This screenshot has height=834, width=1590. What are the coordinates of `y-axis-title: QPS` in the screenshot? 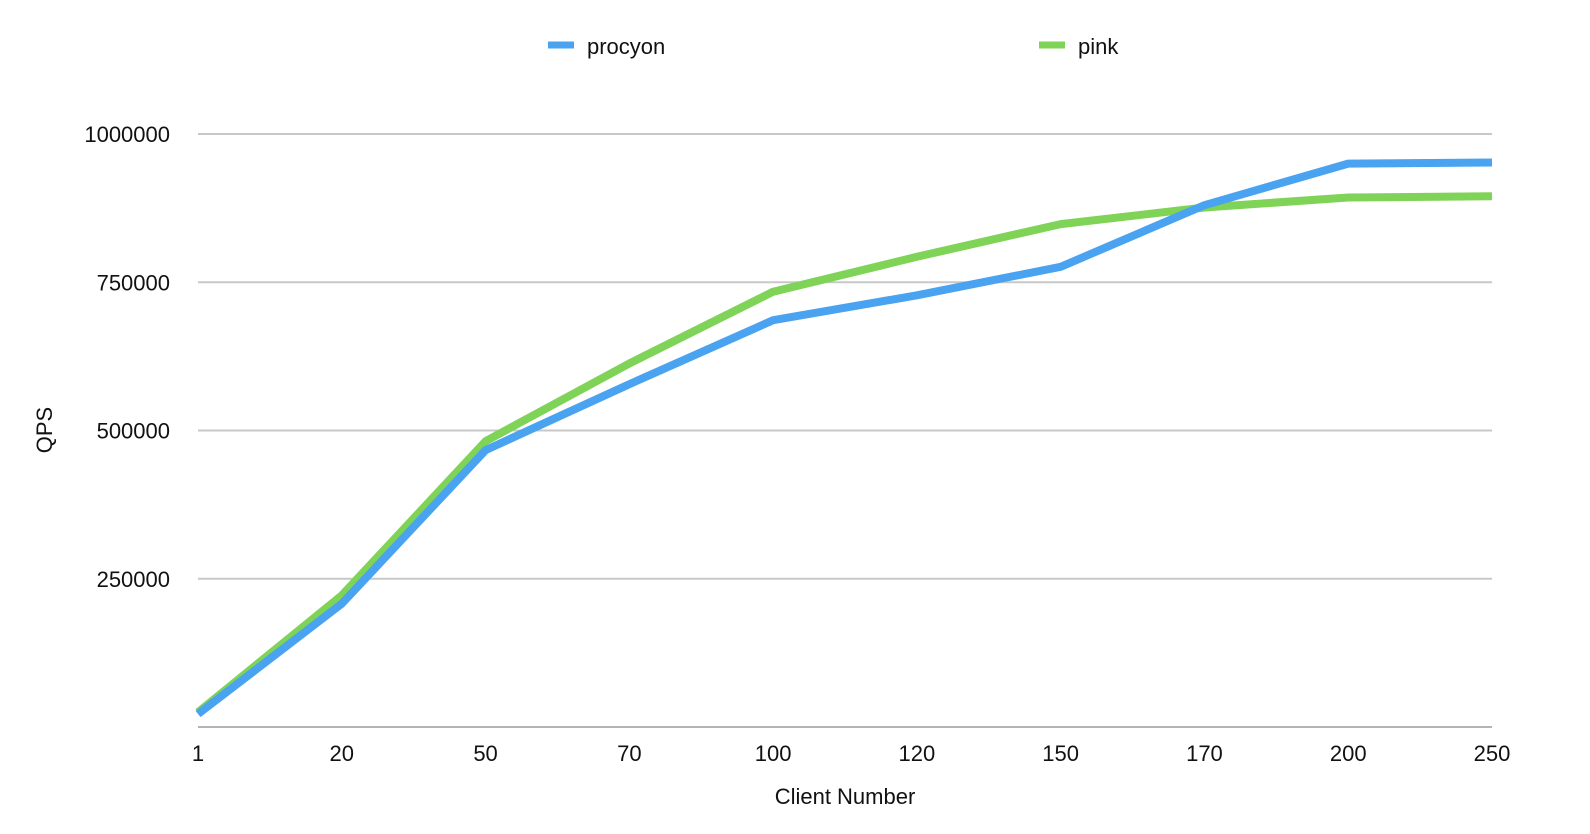 It's located at (44, 430).